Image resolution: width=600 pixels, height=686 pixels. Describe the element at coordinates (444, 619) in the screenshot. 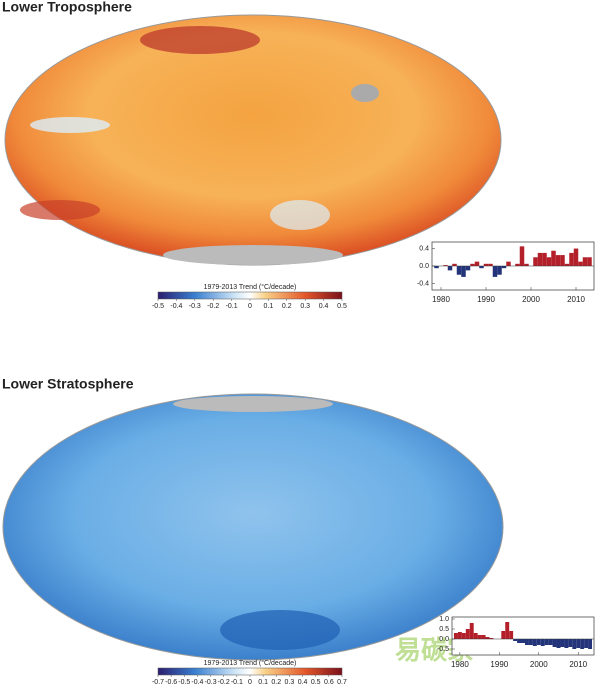

I see `y-tick-label: 1.0` at that location.